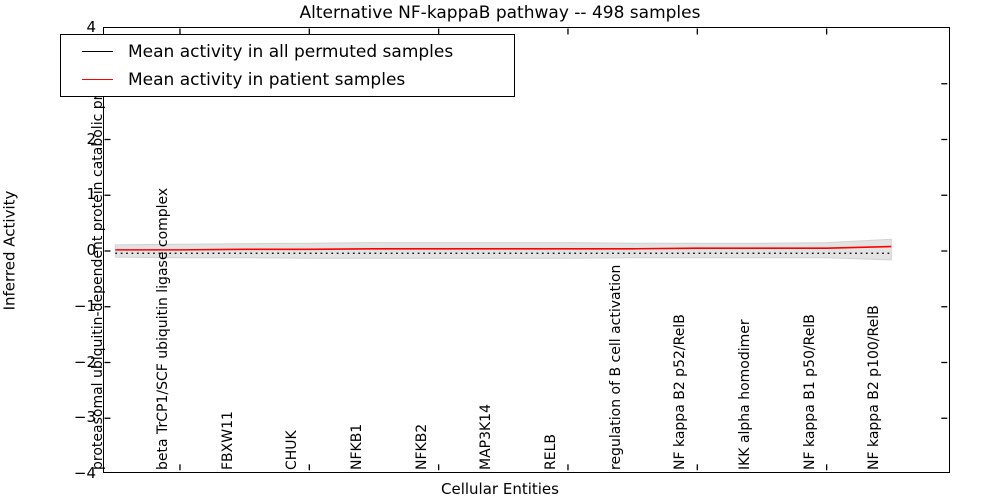 The width and height of the screenshot is (1000, 500). Describe the element at coordinates (91, 250) in the screenshot. I see `y-tick-label: 0` at that location.